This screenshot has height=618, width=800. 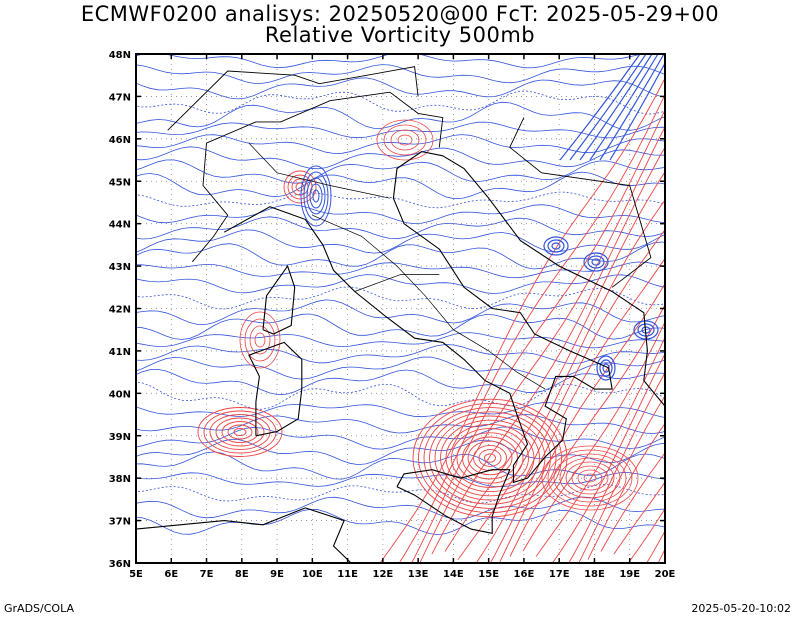 What do you see at coordinates (629, 574) in the screenshot?
I see `lon-label: 19E` at bounding box center [629, 574].